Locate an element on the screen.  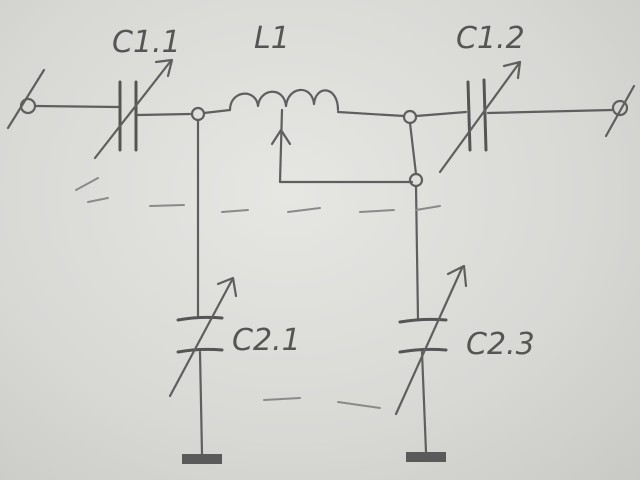
wire-c23-ground is located at coordinates (424, 402).